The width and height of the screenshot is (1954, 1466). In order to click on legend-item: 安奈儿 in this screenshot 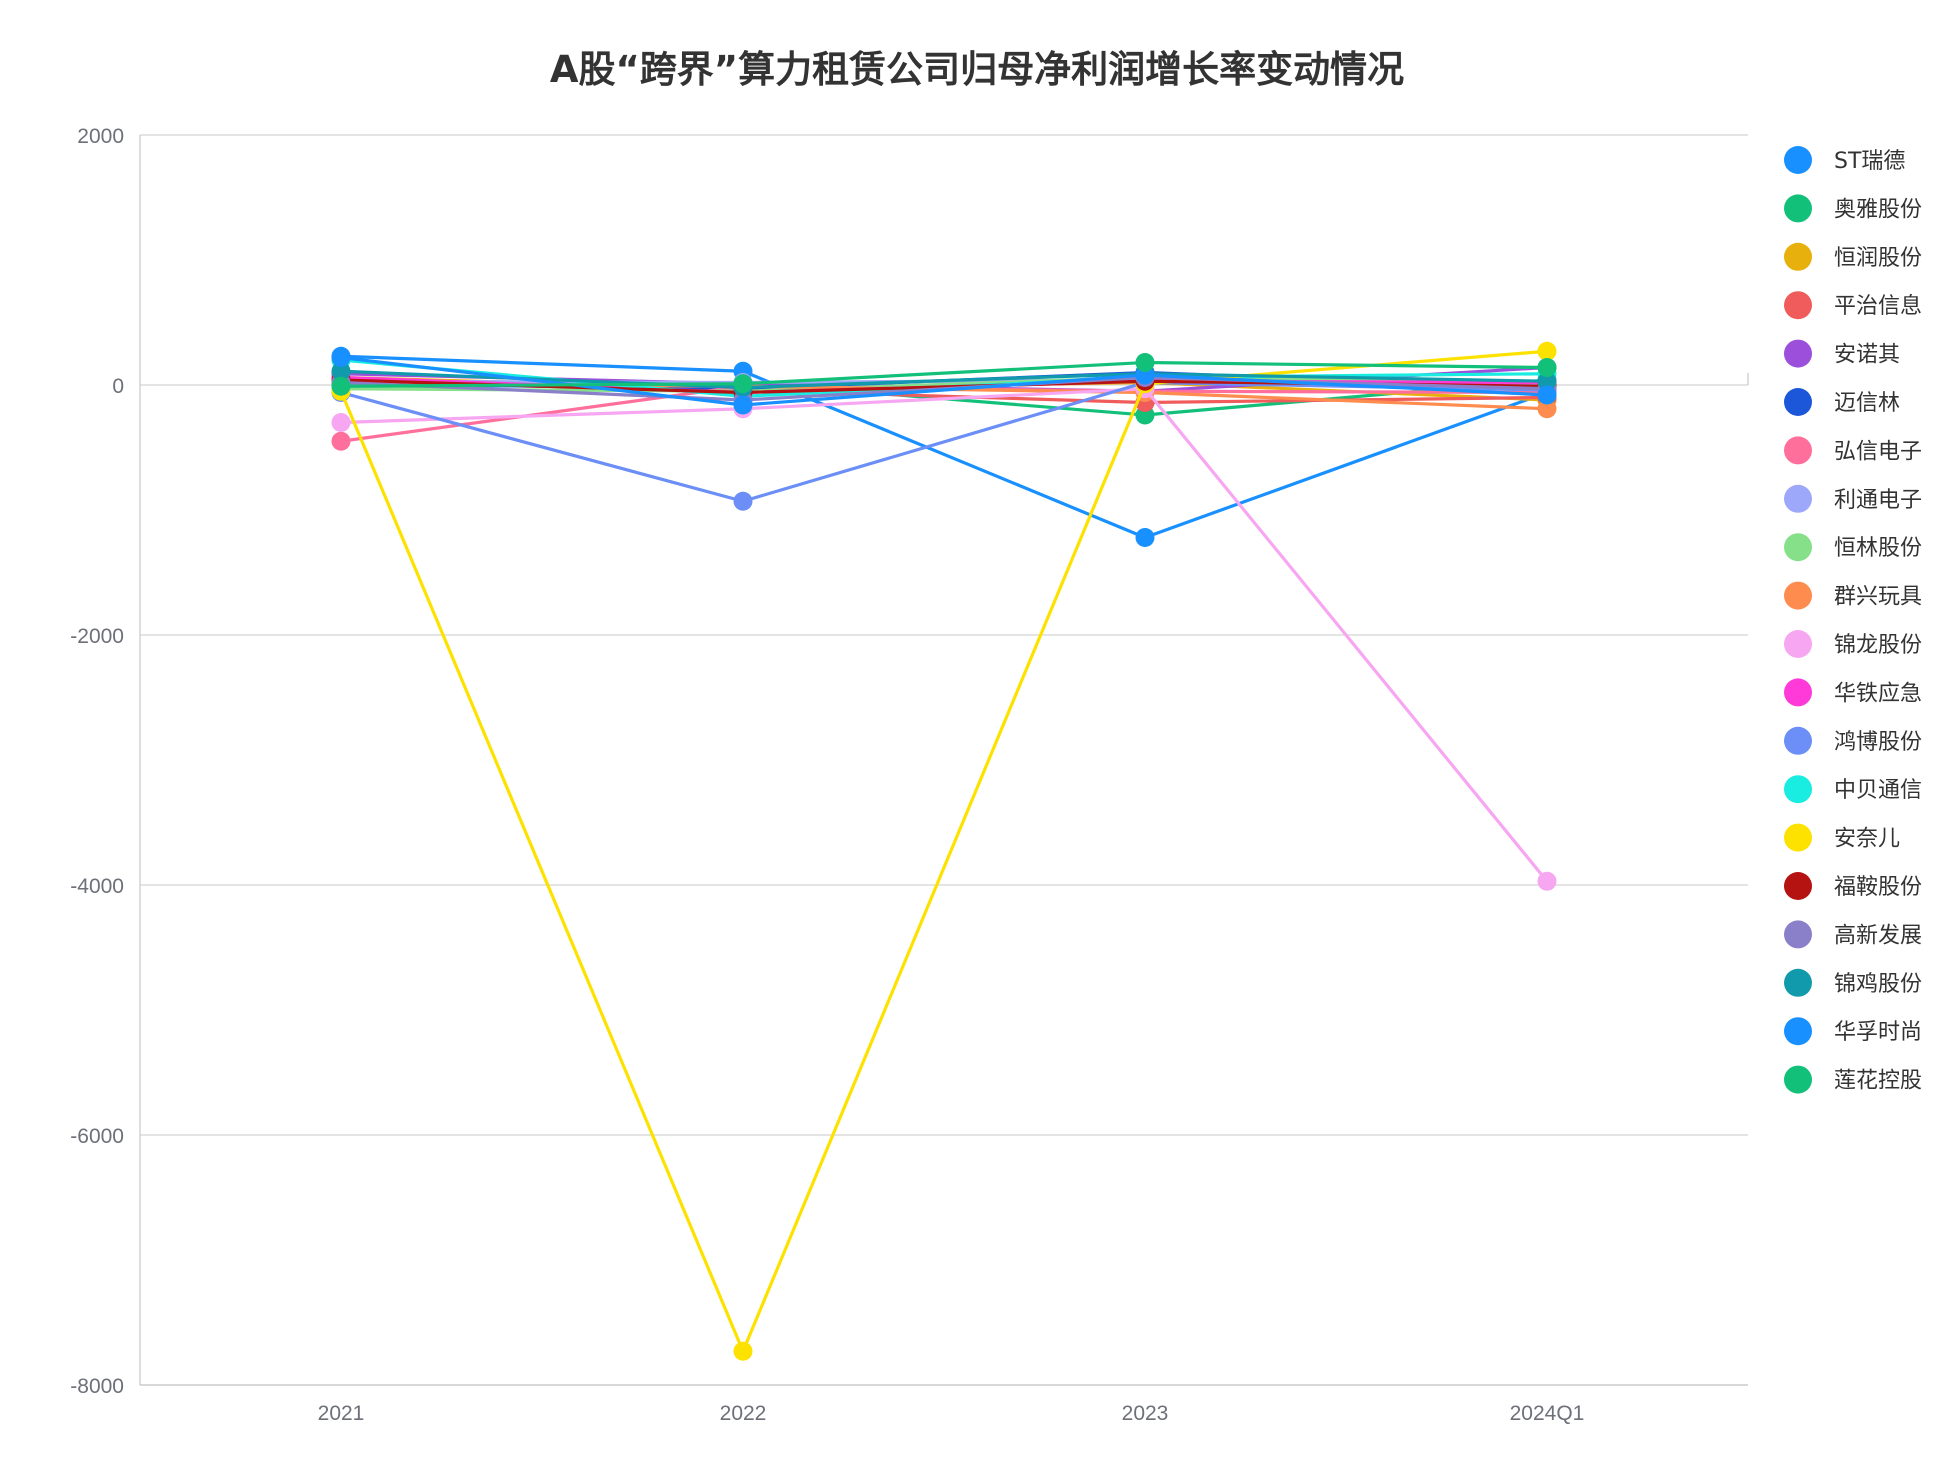, I will do `click(1842, 837)`.